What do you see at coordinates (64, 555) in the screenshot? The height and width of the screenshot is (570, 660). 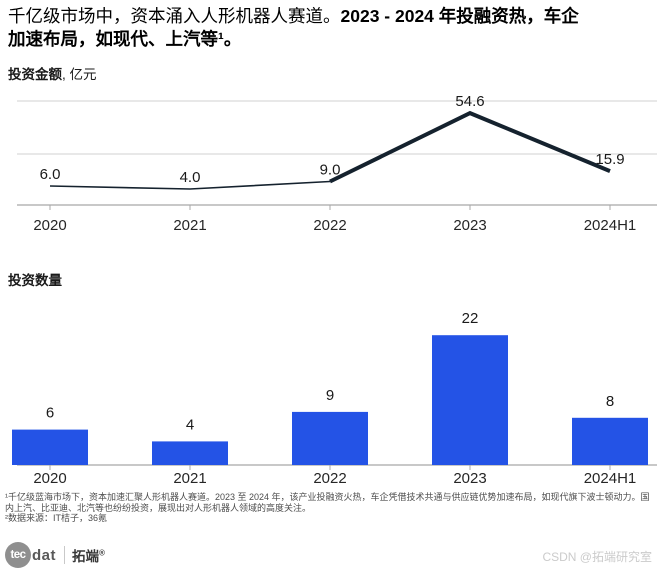 I see `logo-divider` at bounding box center [64, 555].